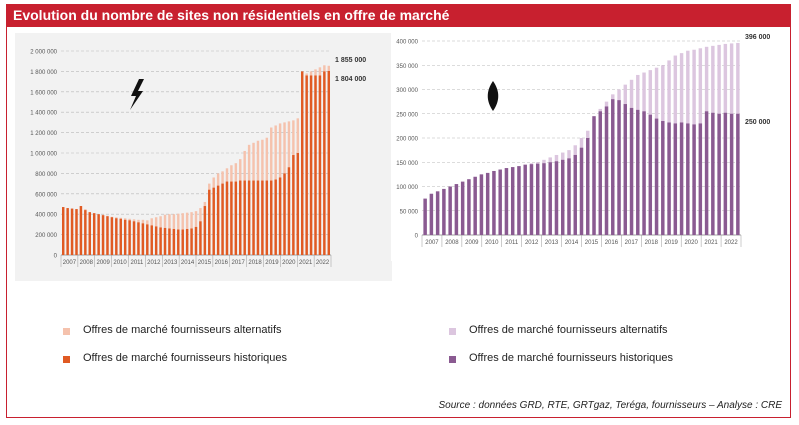  I want to click on y-tick-label: 50 000, so click(409, 212).